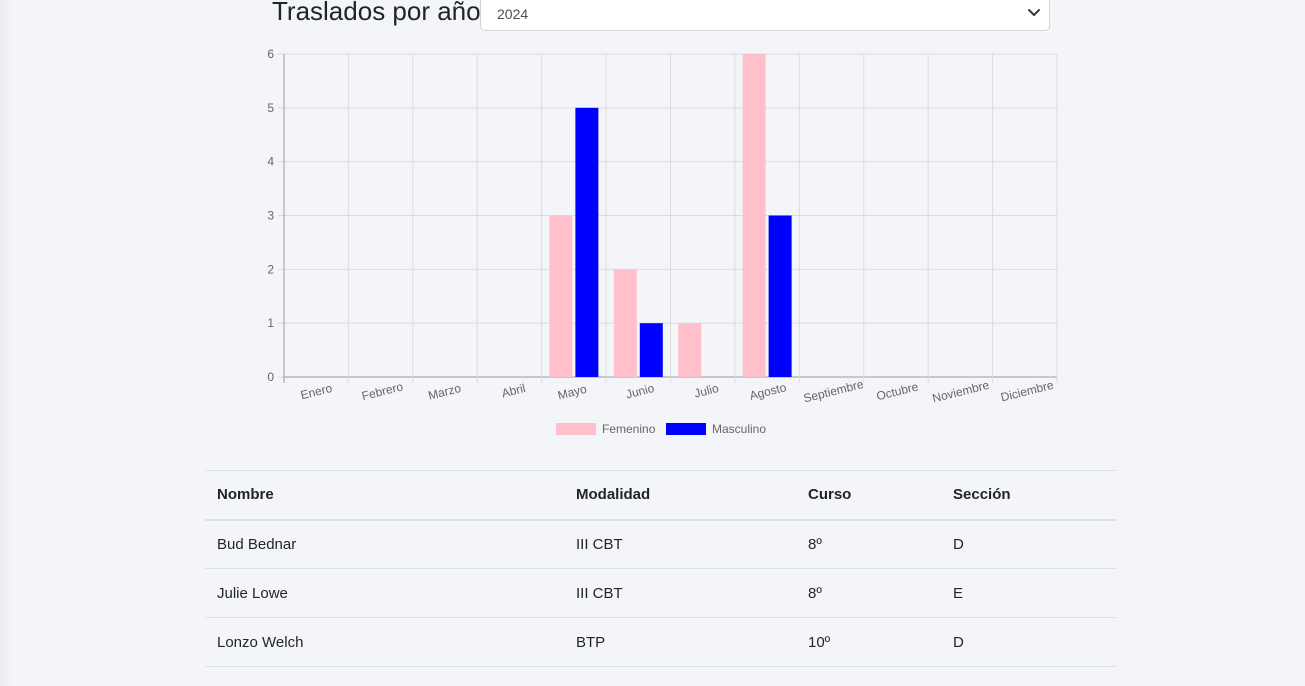  I want to click on cell-nombre: Lonzo Welch, so click(260, 642).